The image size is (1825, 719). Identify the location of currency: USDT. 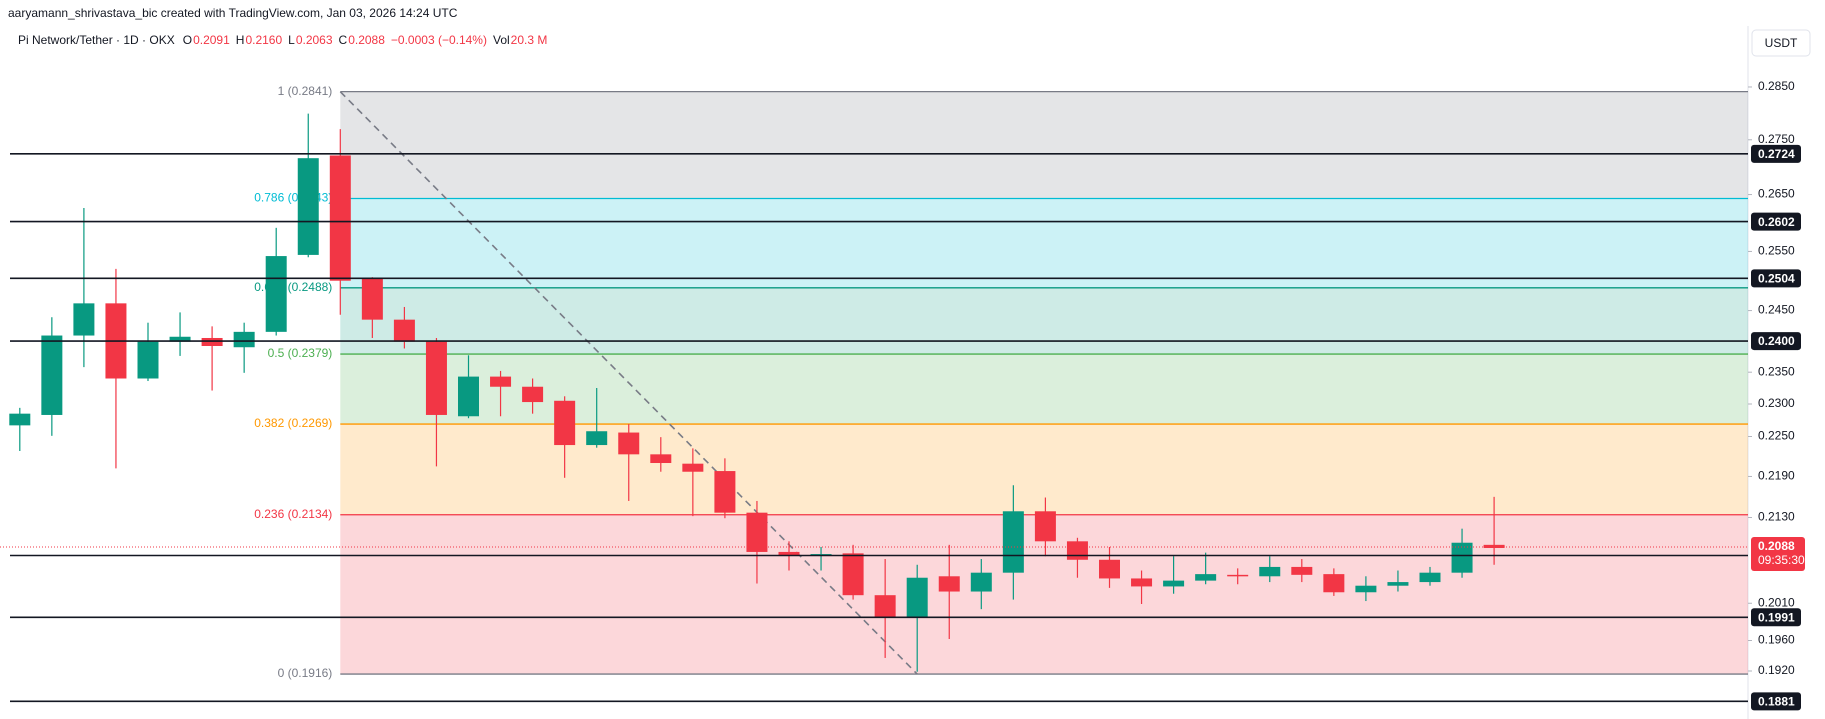
(1781, 43).